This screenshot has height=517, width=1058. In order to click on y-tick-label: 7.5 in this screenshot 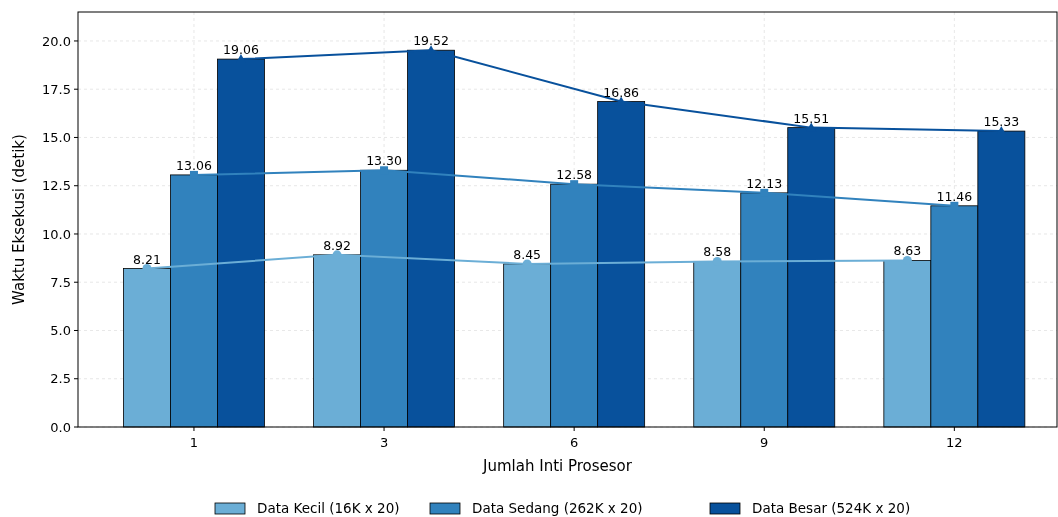, I will do `click(60, 282)`.